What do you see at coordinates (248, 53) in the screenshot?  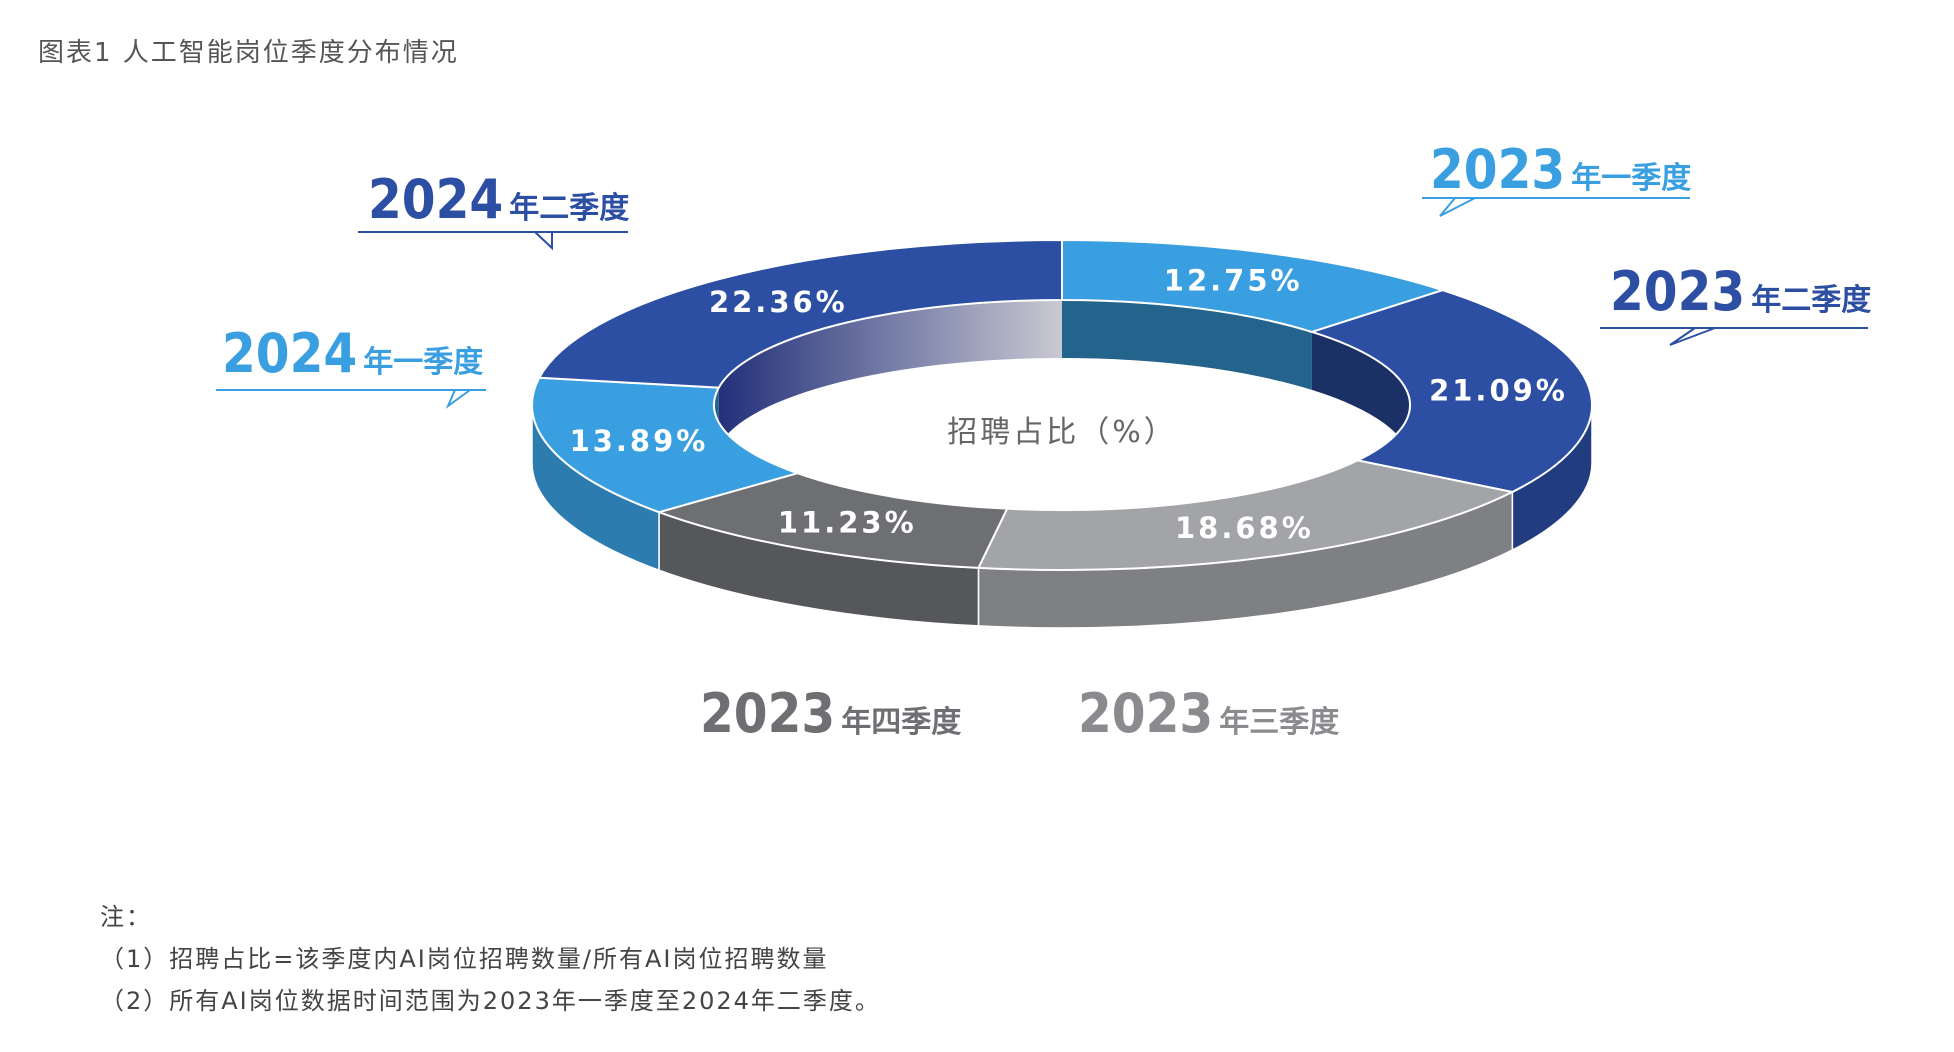 I see `figure-title: 图表1 人工智能岗位季度分布情况` at bounding box center [248, 53].